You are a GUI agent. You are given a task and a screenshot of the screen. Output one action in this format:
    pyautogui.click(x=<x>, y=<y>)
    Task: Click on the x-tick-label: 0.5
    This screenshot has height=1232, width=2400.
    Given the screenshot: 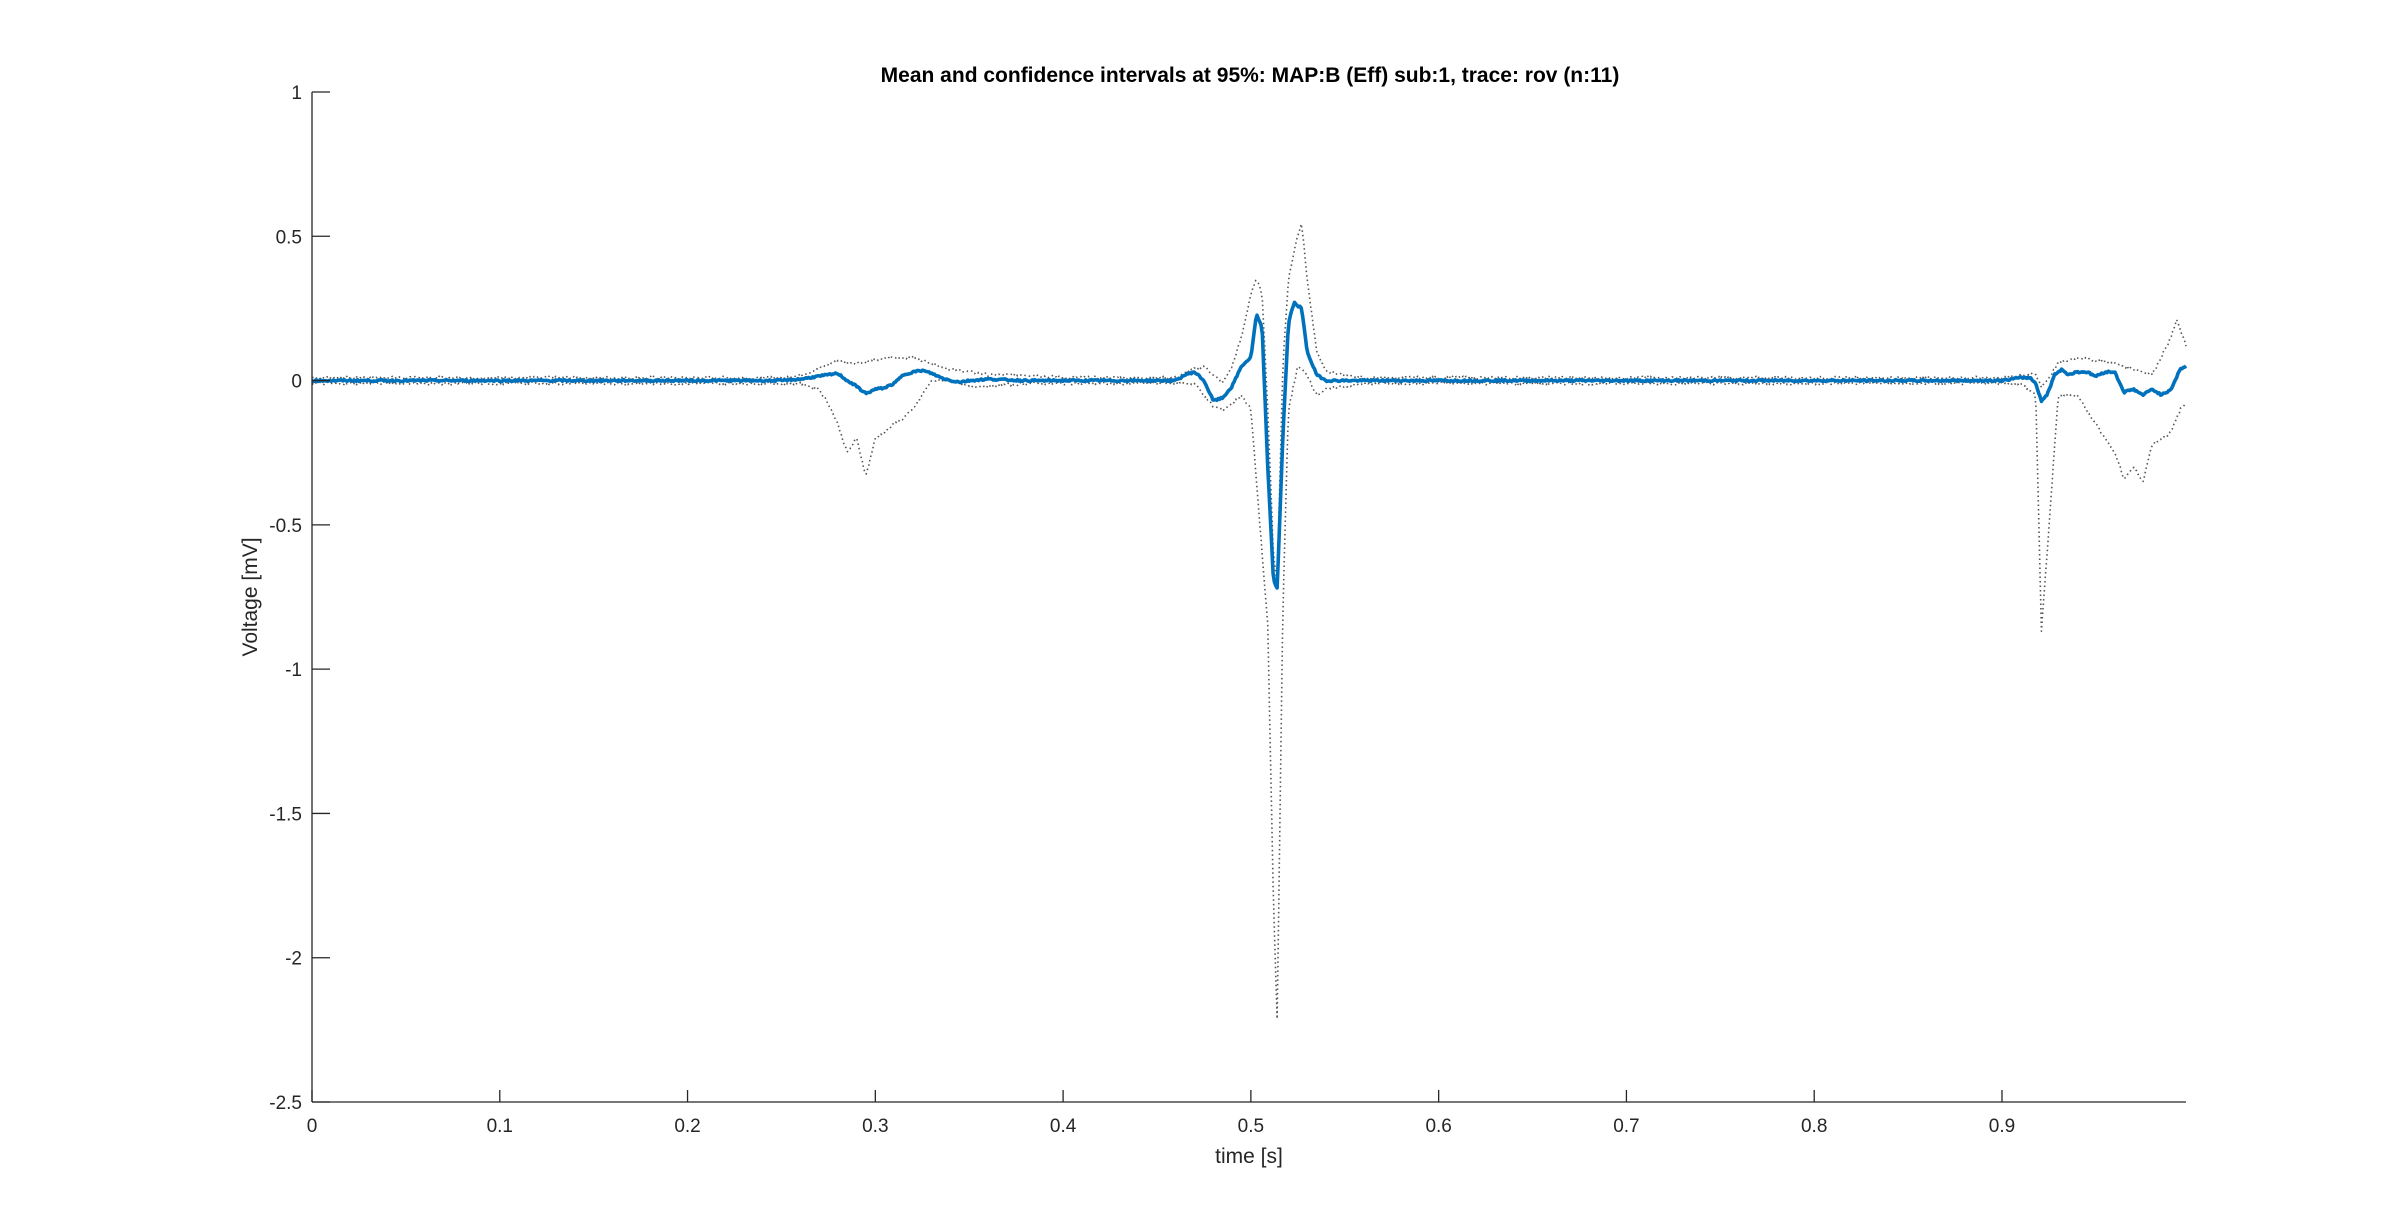 What is the action you would take?
    pyautogui.click(x=1251, y=1126)
    